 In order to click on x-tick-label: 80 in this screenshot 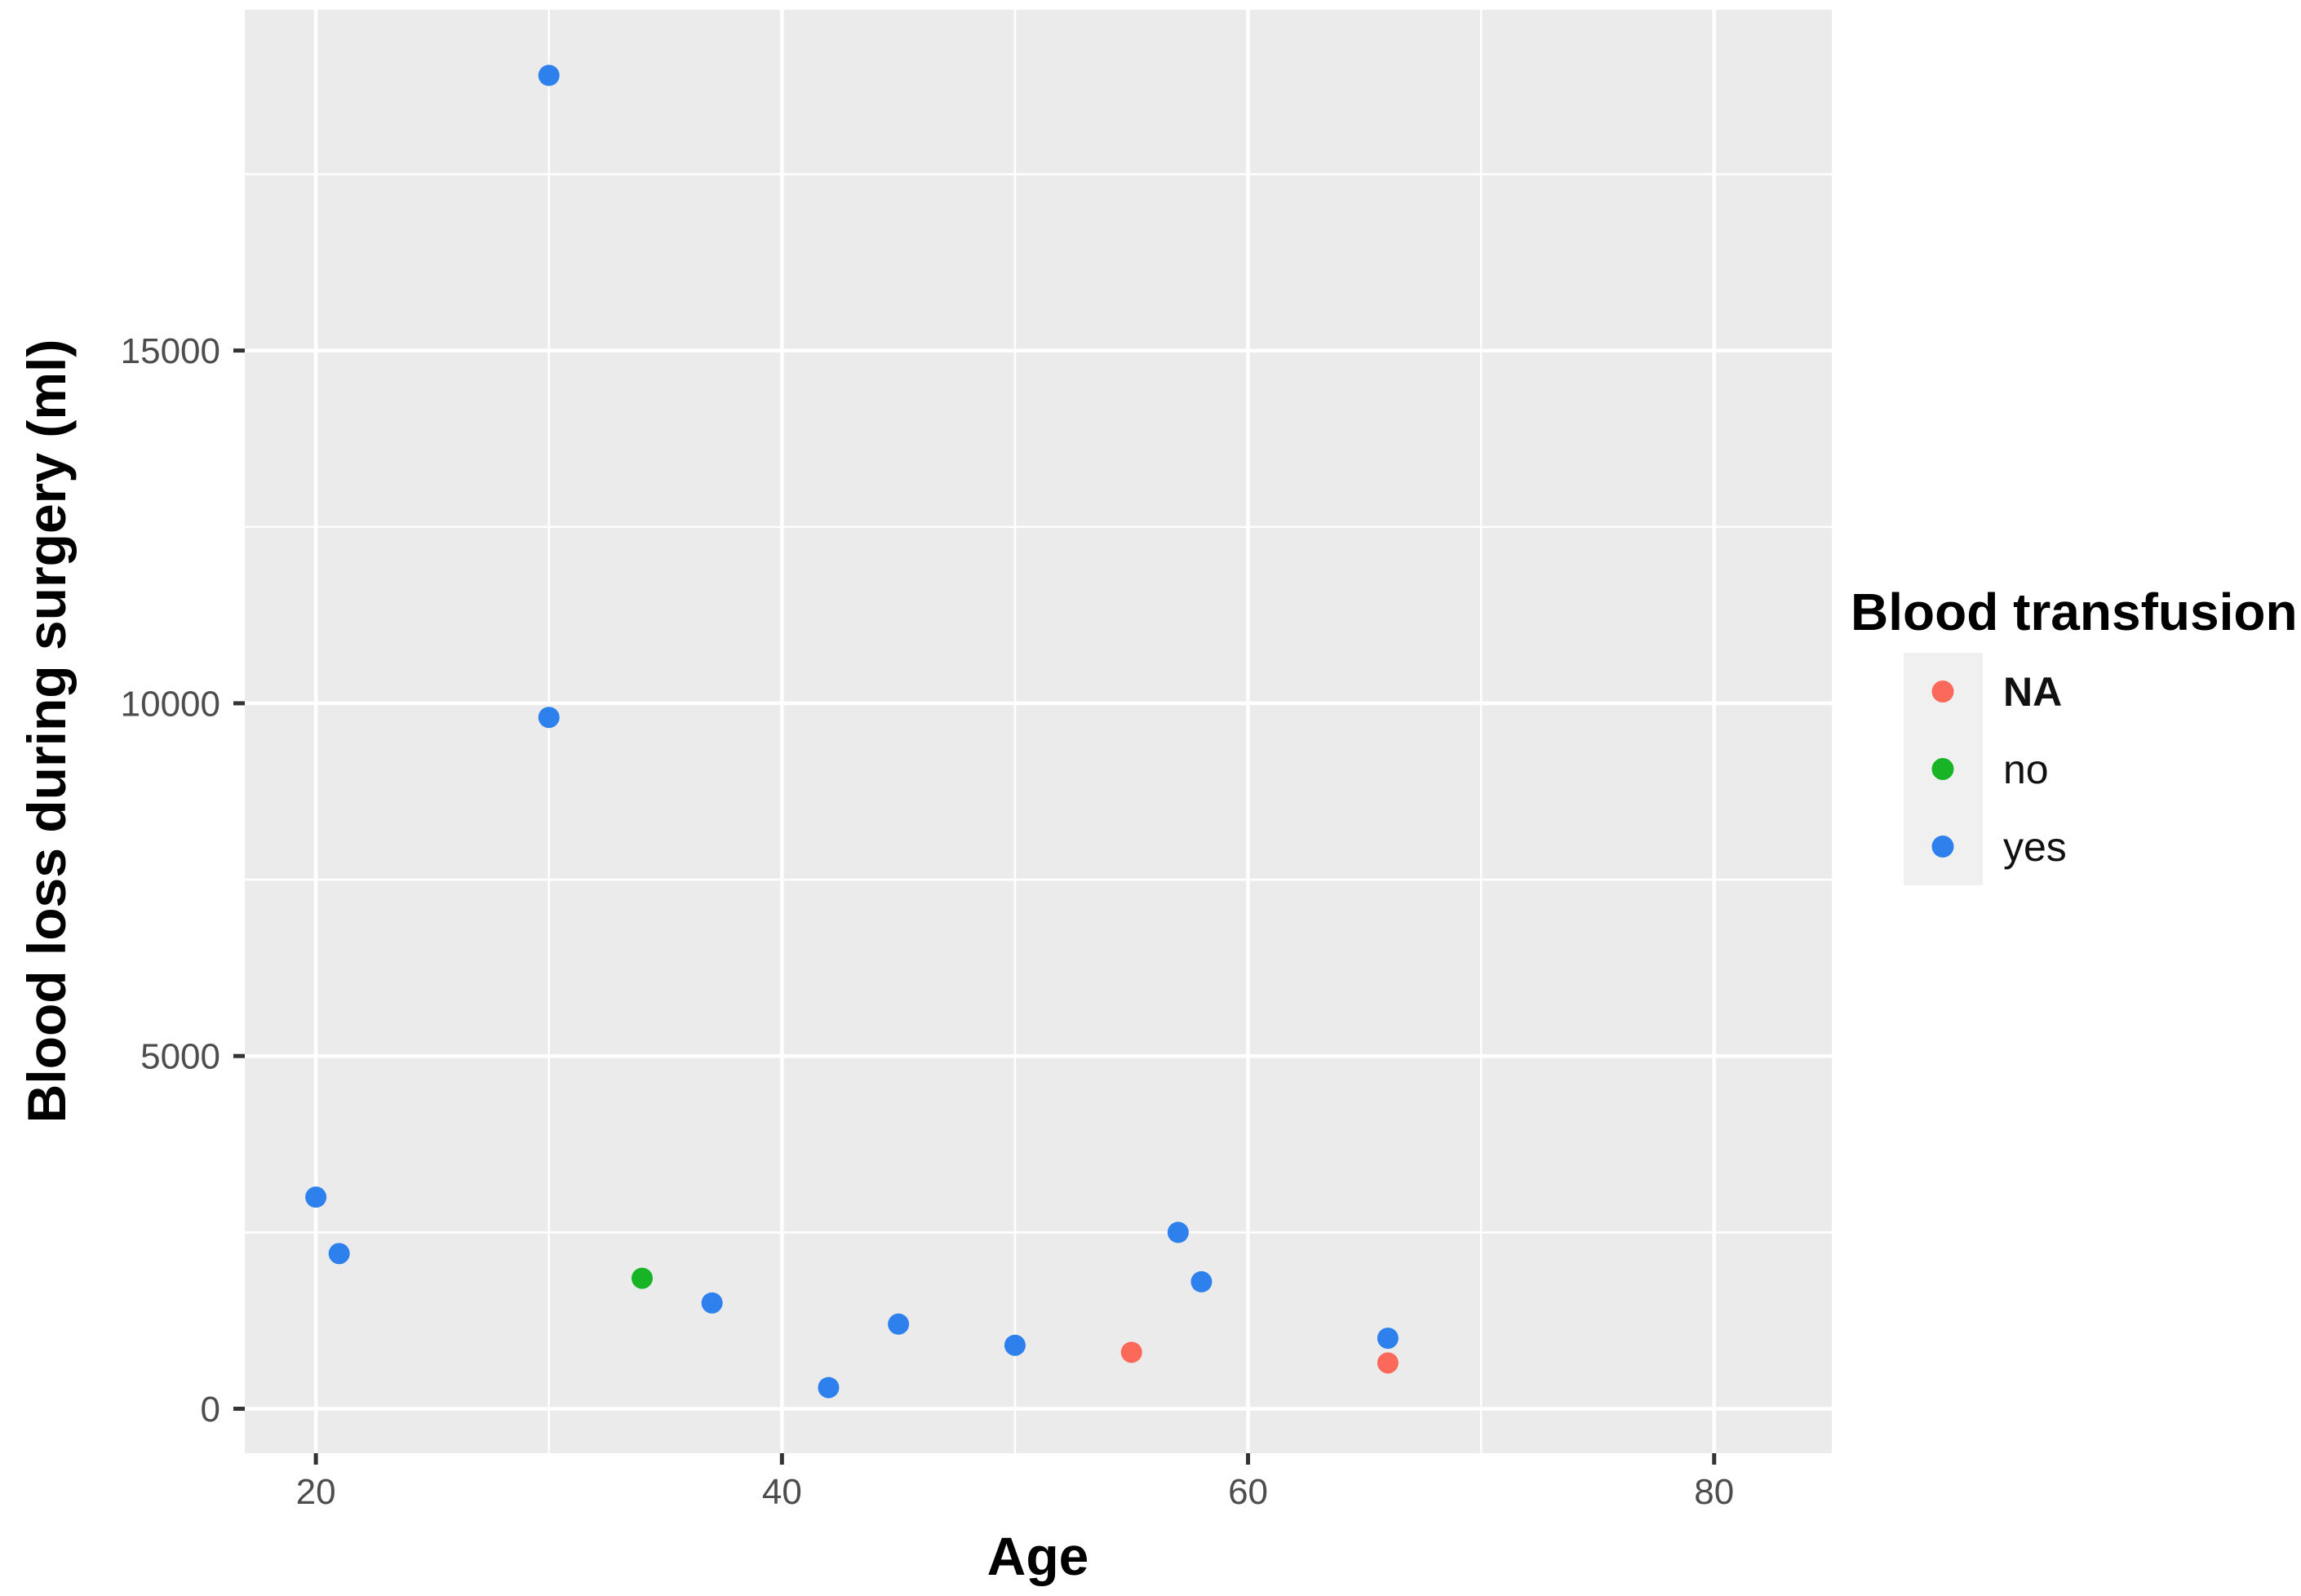, I will do `click(1714, 1492)`.